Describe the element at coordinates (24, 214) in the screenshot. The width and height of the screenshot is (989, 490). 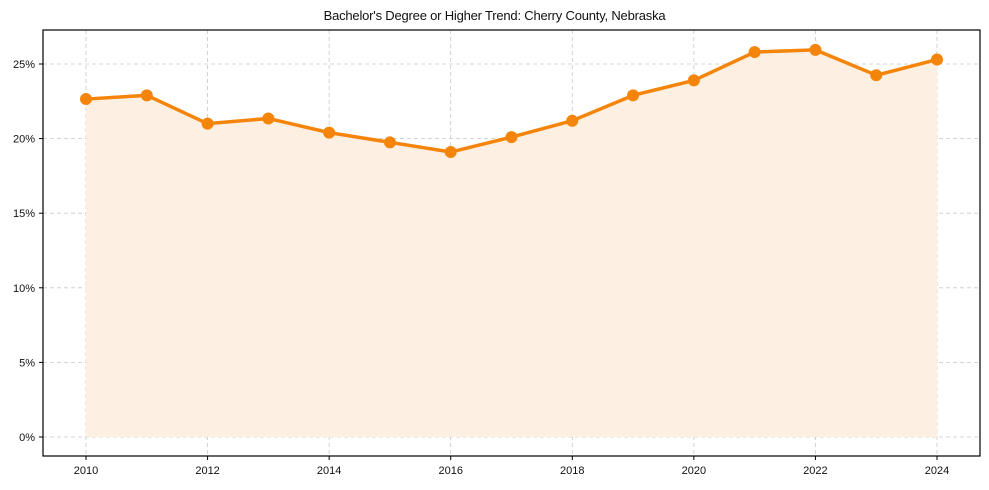
I see `y-tick-label: 15%` at that location.